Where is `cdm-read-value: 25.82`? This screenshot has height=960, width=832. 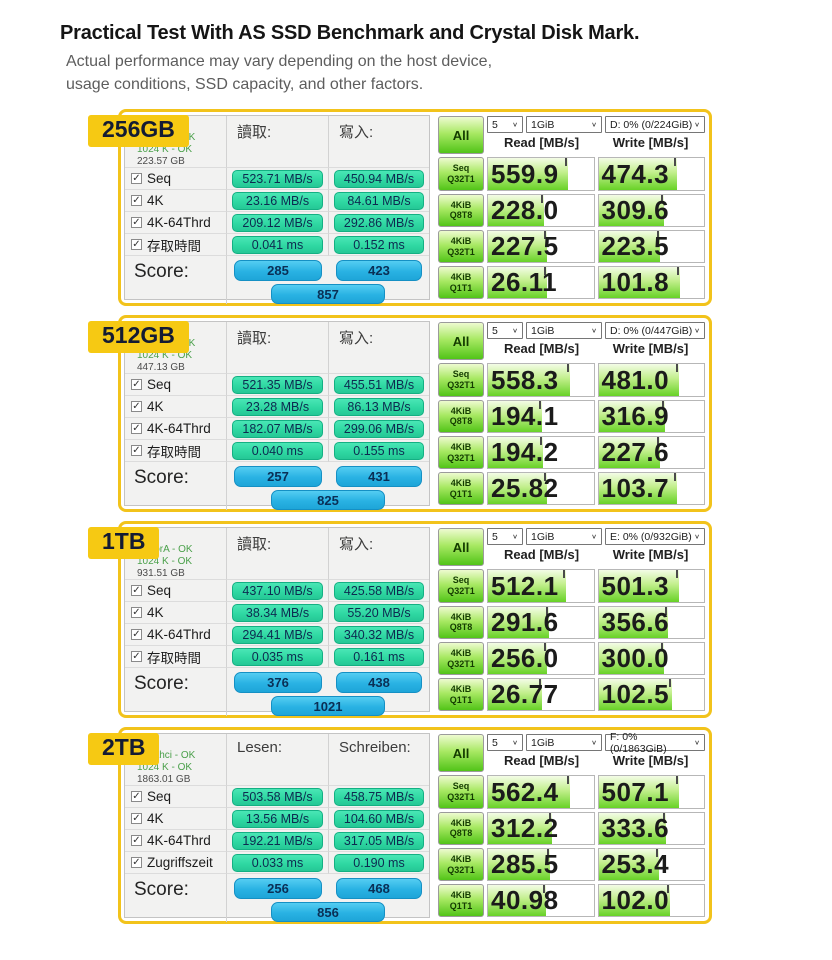 cdm-read-value: 25.82 is located at coordinates (525, 488).